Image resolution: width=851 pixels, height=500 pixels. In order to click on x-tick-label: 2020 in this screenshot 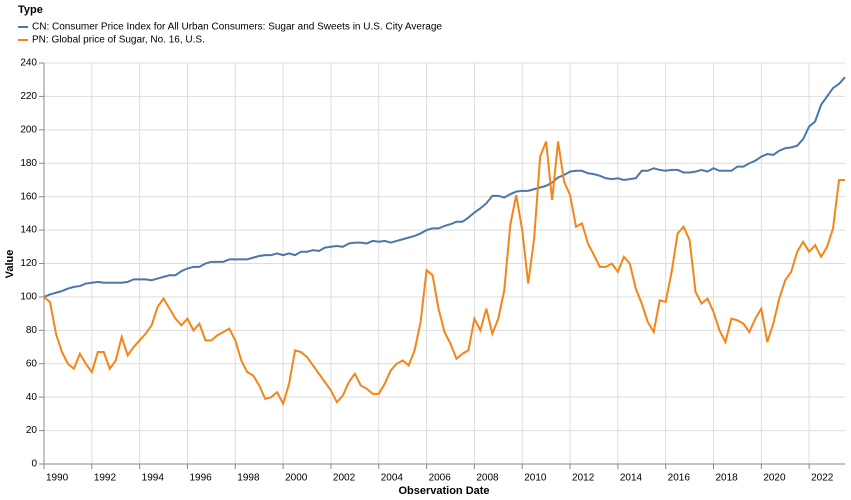, I will do `click(774, 478)`.